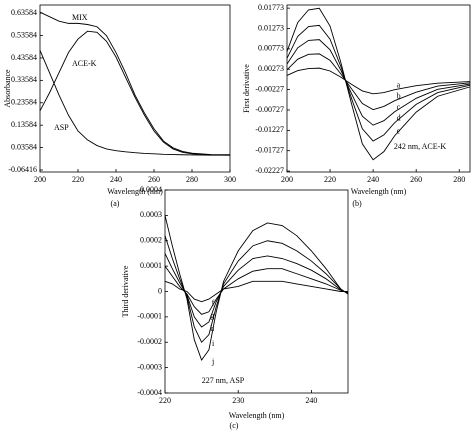  I want to click on y-axis-label: Third derivative, so click(125, 291).